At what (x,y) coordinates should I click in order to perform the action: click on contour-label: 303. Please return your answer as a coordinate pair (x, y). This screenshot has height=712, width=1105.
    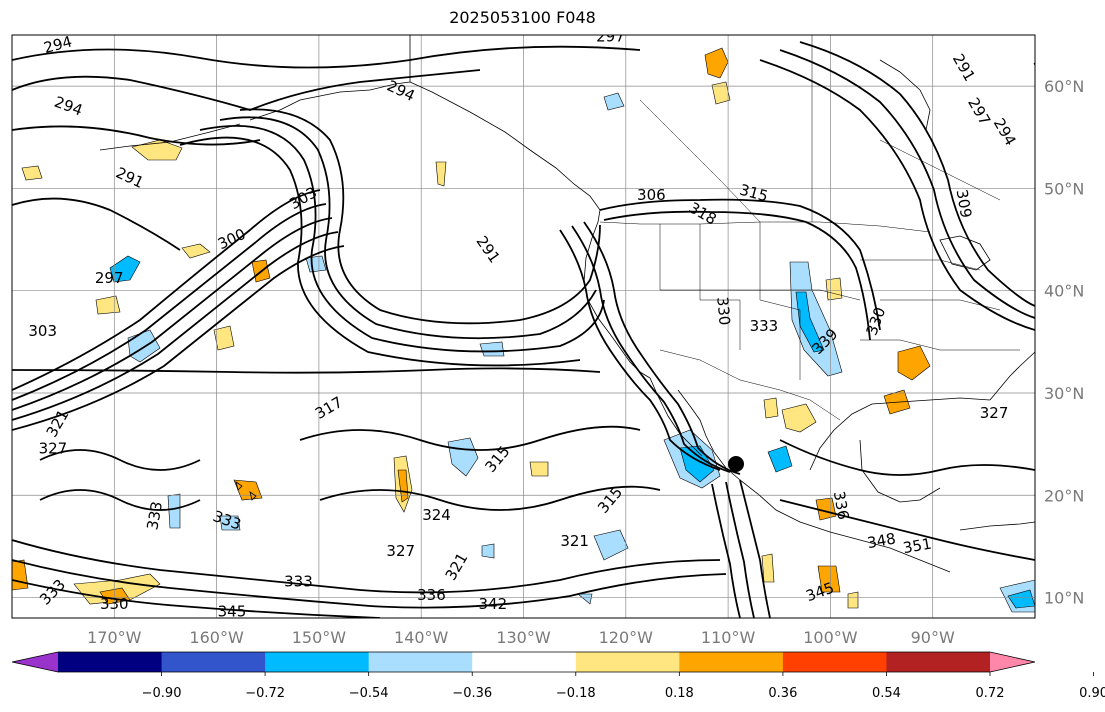
    Looking at the image, I should click on (42, 331).